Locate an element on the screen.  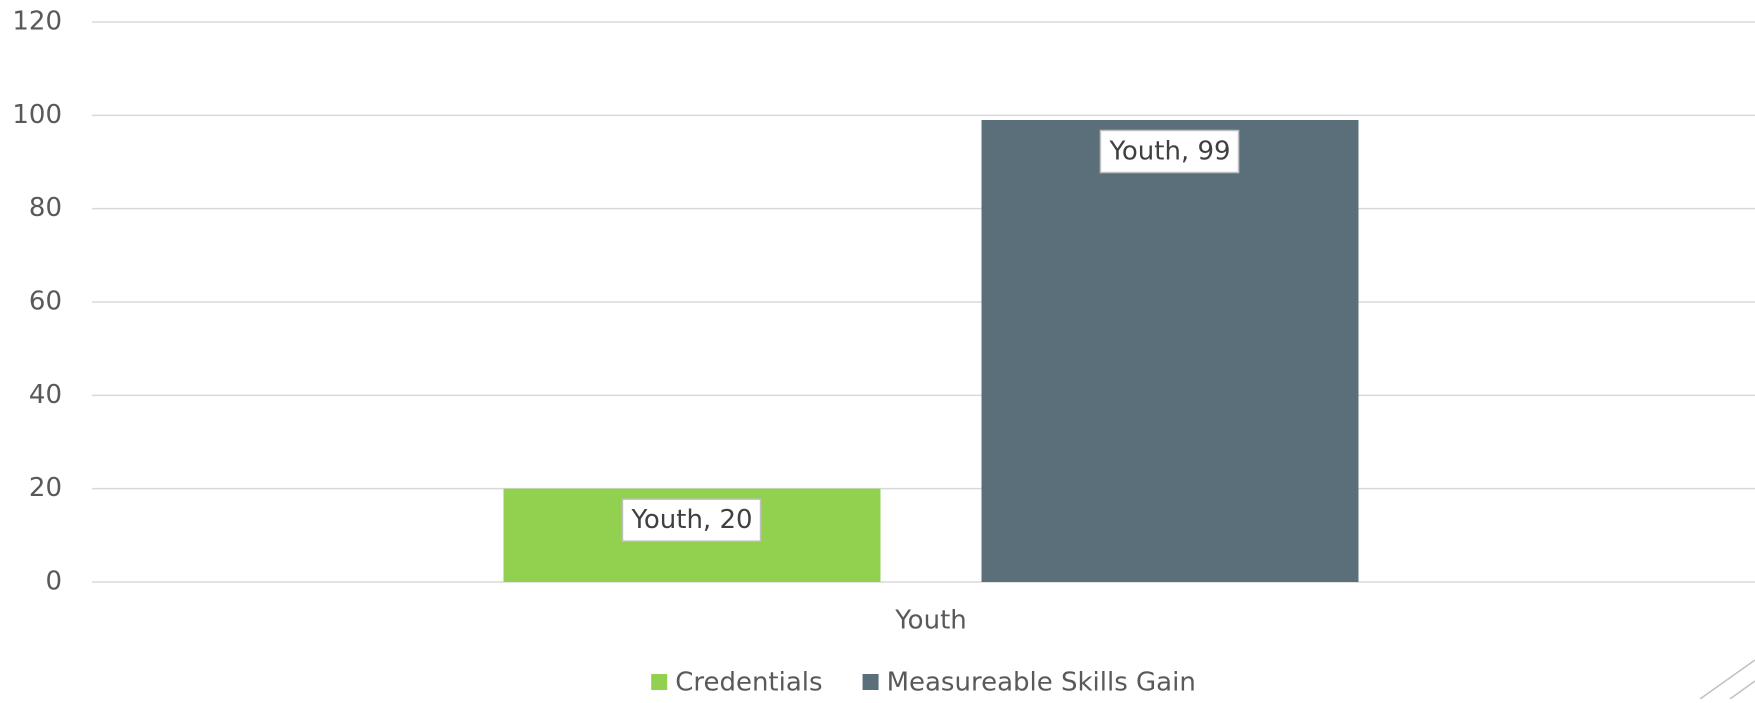
y-tick-label: 20 is located at coordinates (45, 488).